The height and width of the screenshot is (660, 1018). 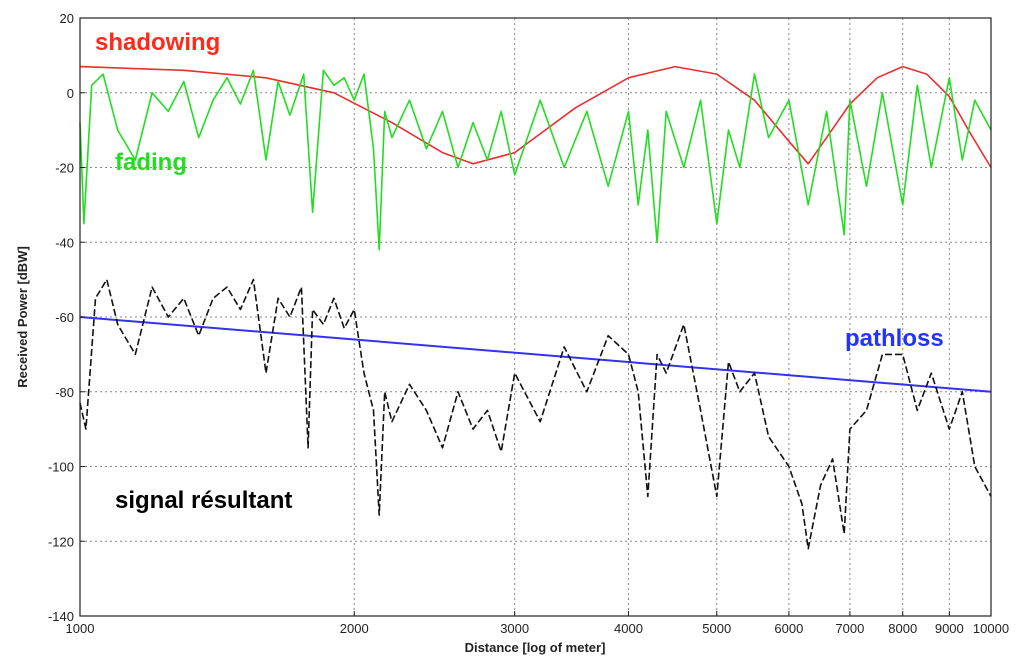 I want to click on x-tick-label: 1000, so click(x=80, y=628).